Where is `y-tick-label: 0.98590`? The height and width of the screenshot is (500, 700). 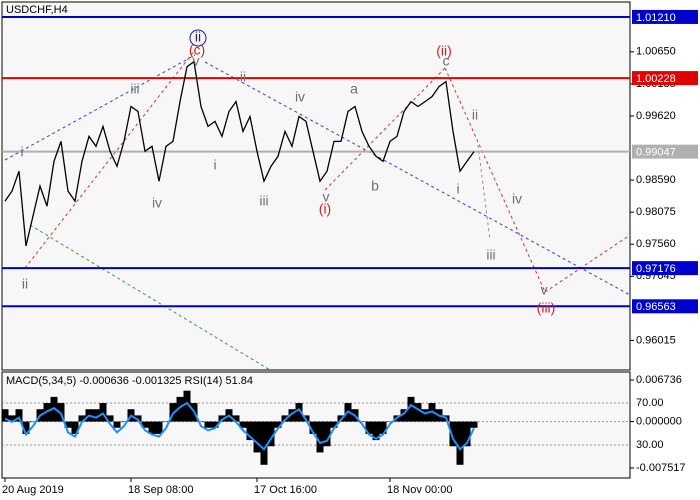 y-tick-label: 0.98590 is located at coordinates (656, 180).